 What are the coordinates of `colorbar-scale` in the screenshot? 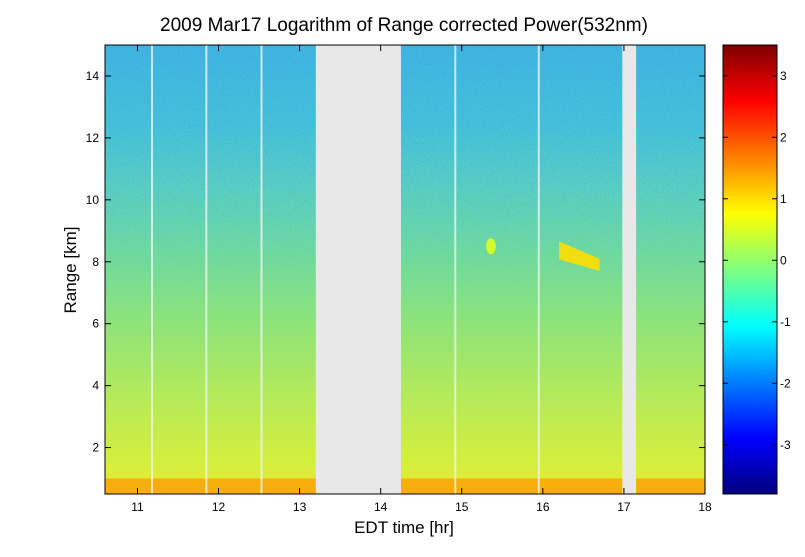 It's located at (750, 269).